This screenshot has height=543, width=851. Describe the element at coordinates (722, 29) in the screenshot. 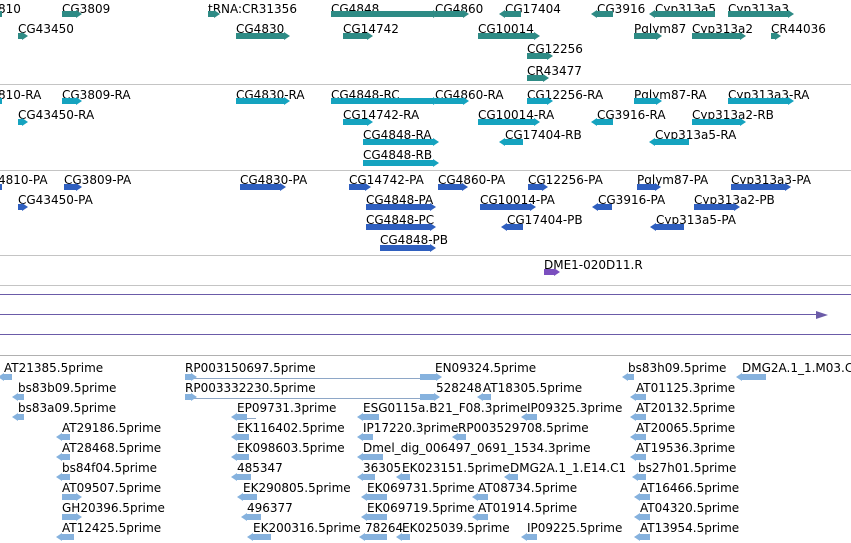

I see `feature-label: Cyp313a2` at that location.